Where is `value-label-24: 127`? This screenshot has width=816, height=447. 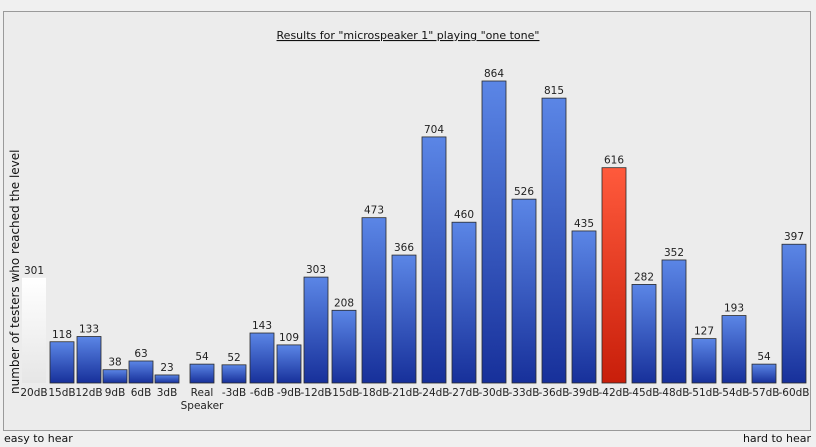 value-label-24: 127 is located at coordinates (704, 332).